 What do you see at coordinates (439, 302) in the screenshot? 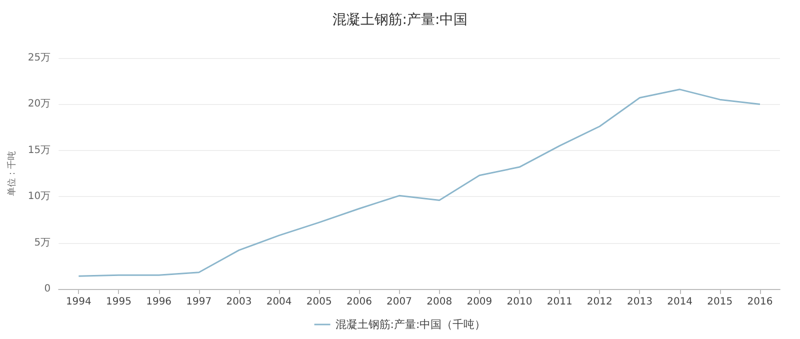
I see `x-tick-label: 2008` at bounding box center [439, 302].